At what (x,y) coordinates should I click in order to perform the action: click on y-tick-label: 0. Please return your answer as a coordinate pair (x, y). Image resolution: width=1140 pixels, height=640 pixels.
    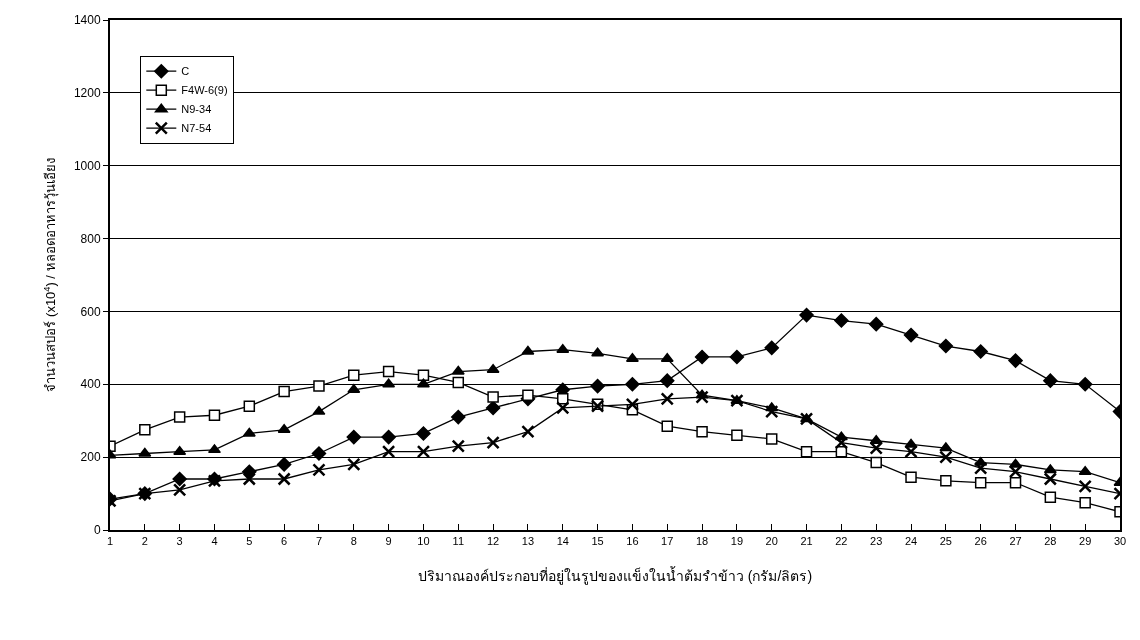
    Looking at the image, I should click on (97, 530).